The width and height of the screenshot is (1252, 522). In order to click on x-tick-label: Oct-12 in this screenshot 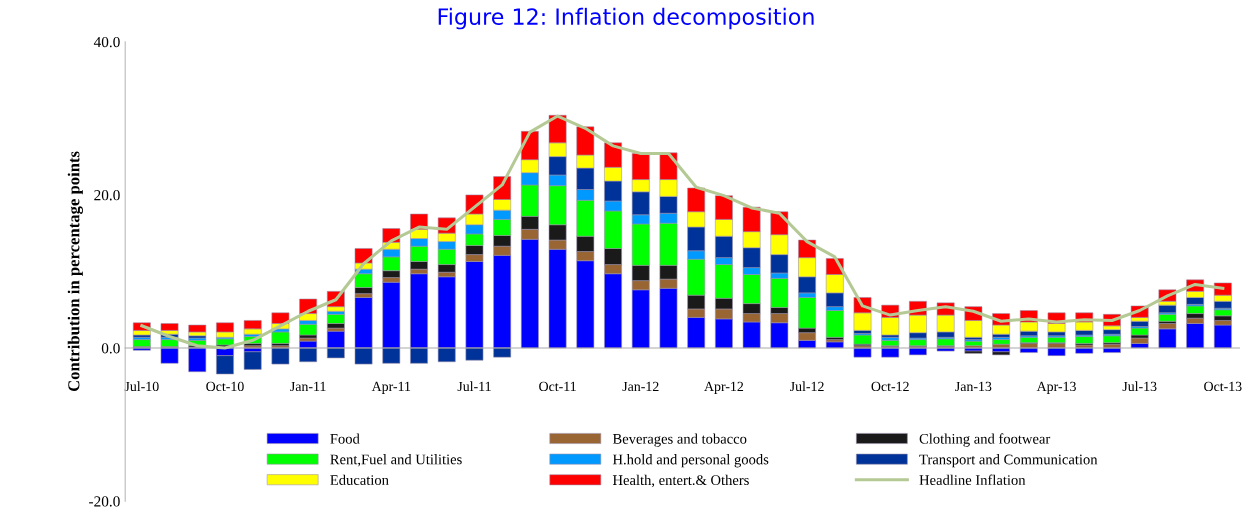, I will do `click(890, 386)`.